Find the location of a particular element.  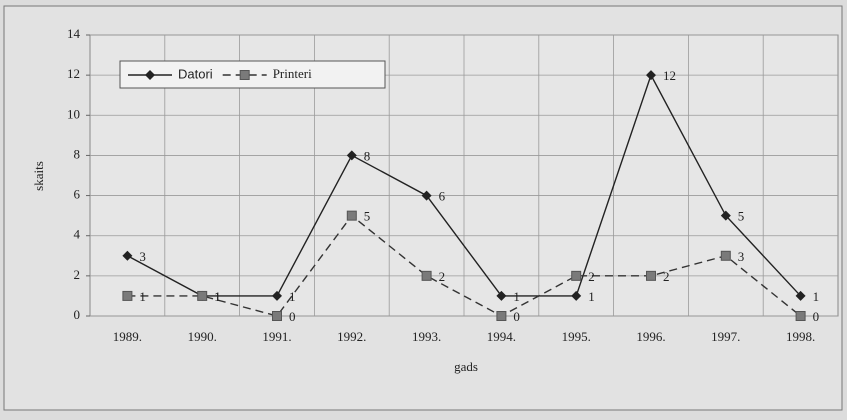

data-label: 8 is located at coordinates (367, 155).